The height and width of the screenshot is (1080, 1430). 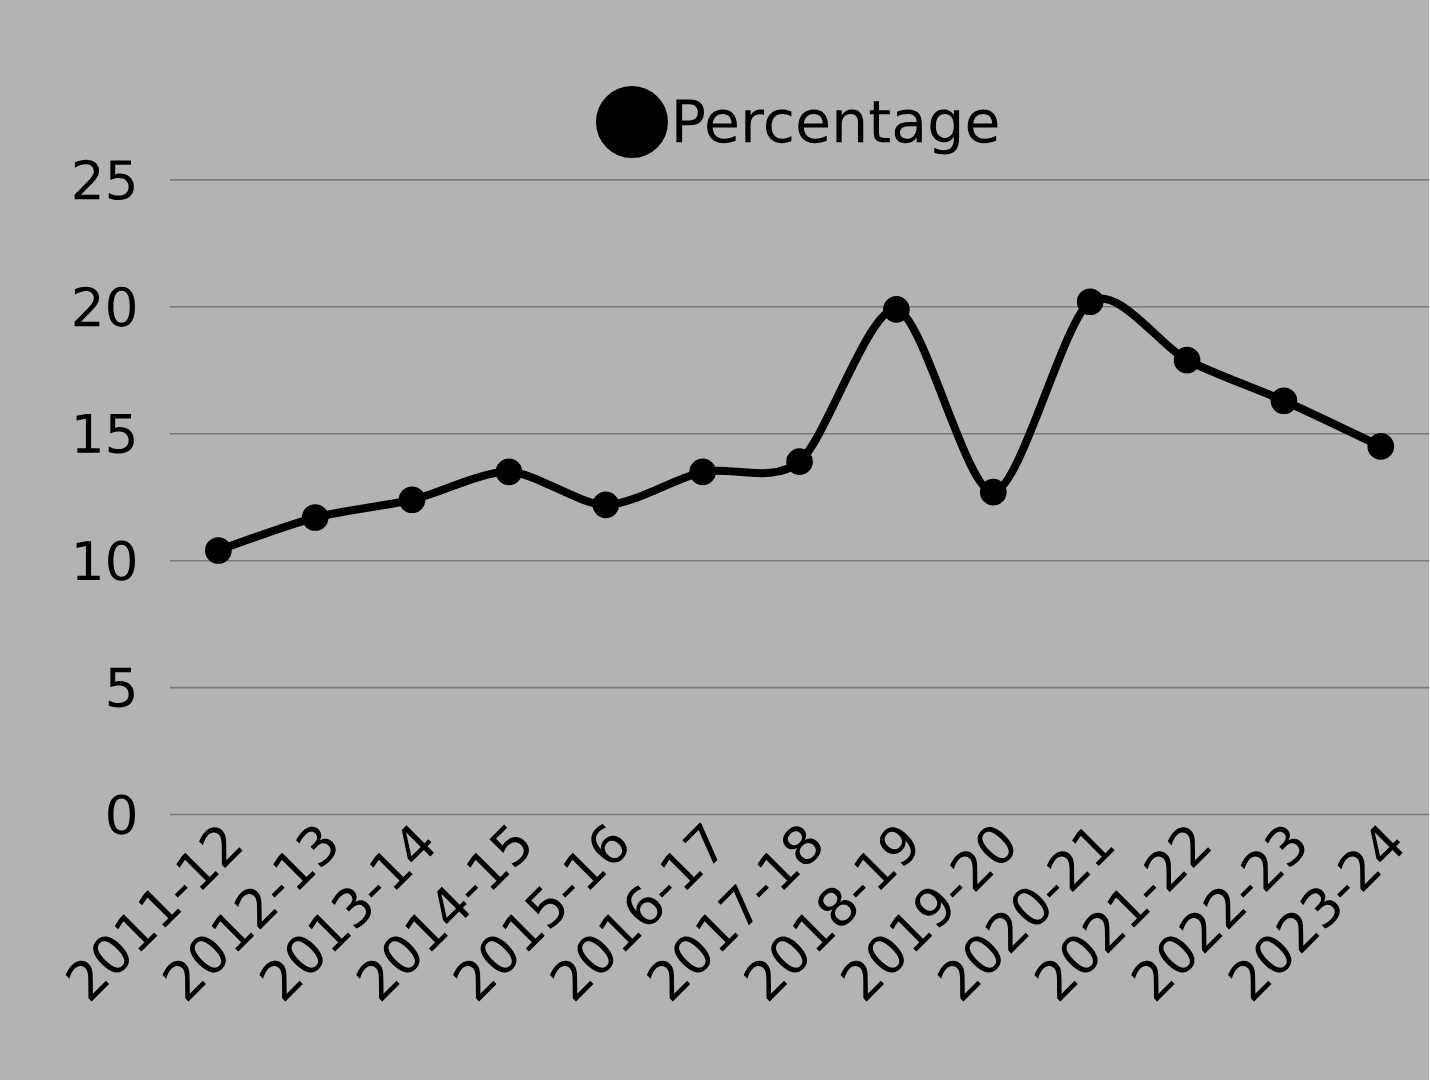 I want to click on y-tick-label: 20, so click(x=104, y=306).